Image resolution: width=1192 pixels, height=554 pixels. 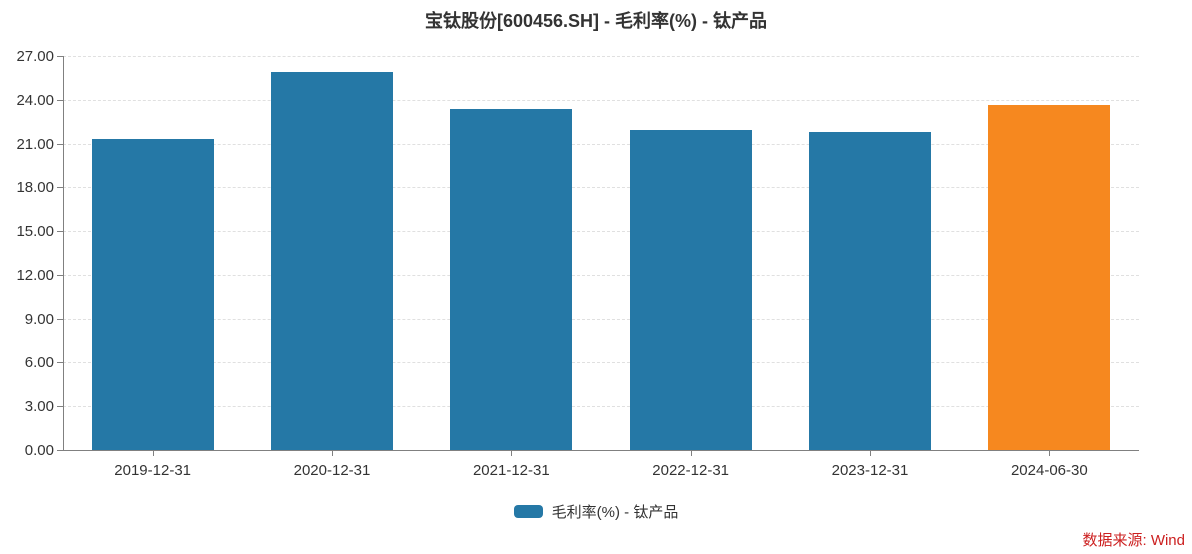 What do you see at coordinates (528, 511) in the screenshot?
I see `legend-swatch` at bounding box center [528, 511].